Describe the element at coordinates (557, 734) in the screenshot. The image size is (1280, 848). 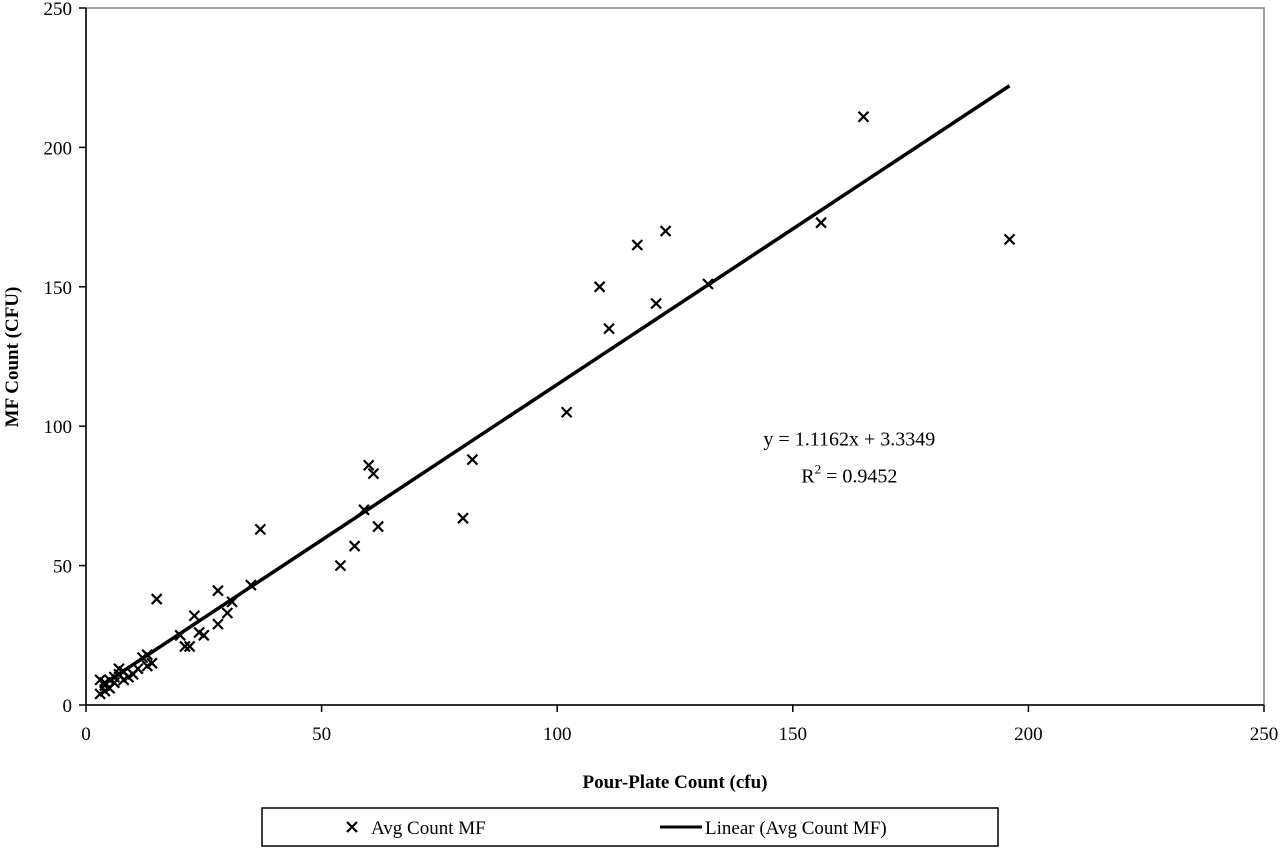
I see `x-tick-label: 100` at that location.